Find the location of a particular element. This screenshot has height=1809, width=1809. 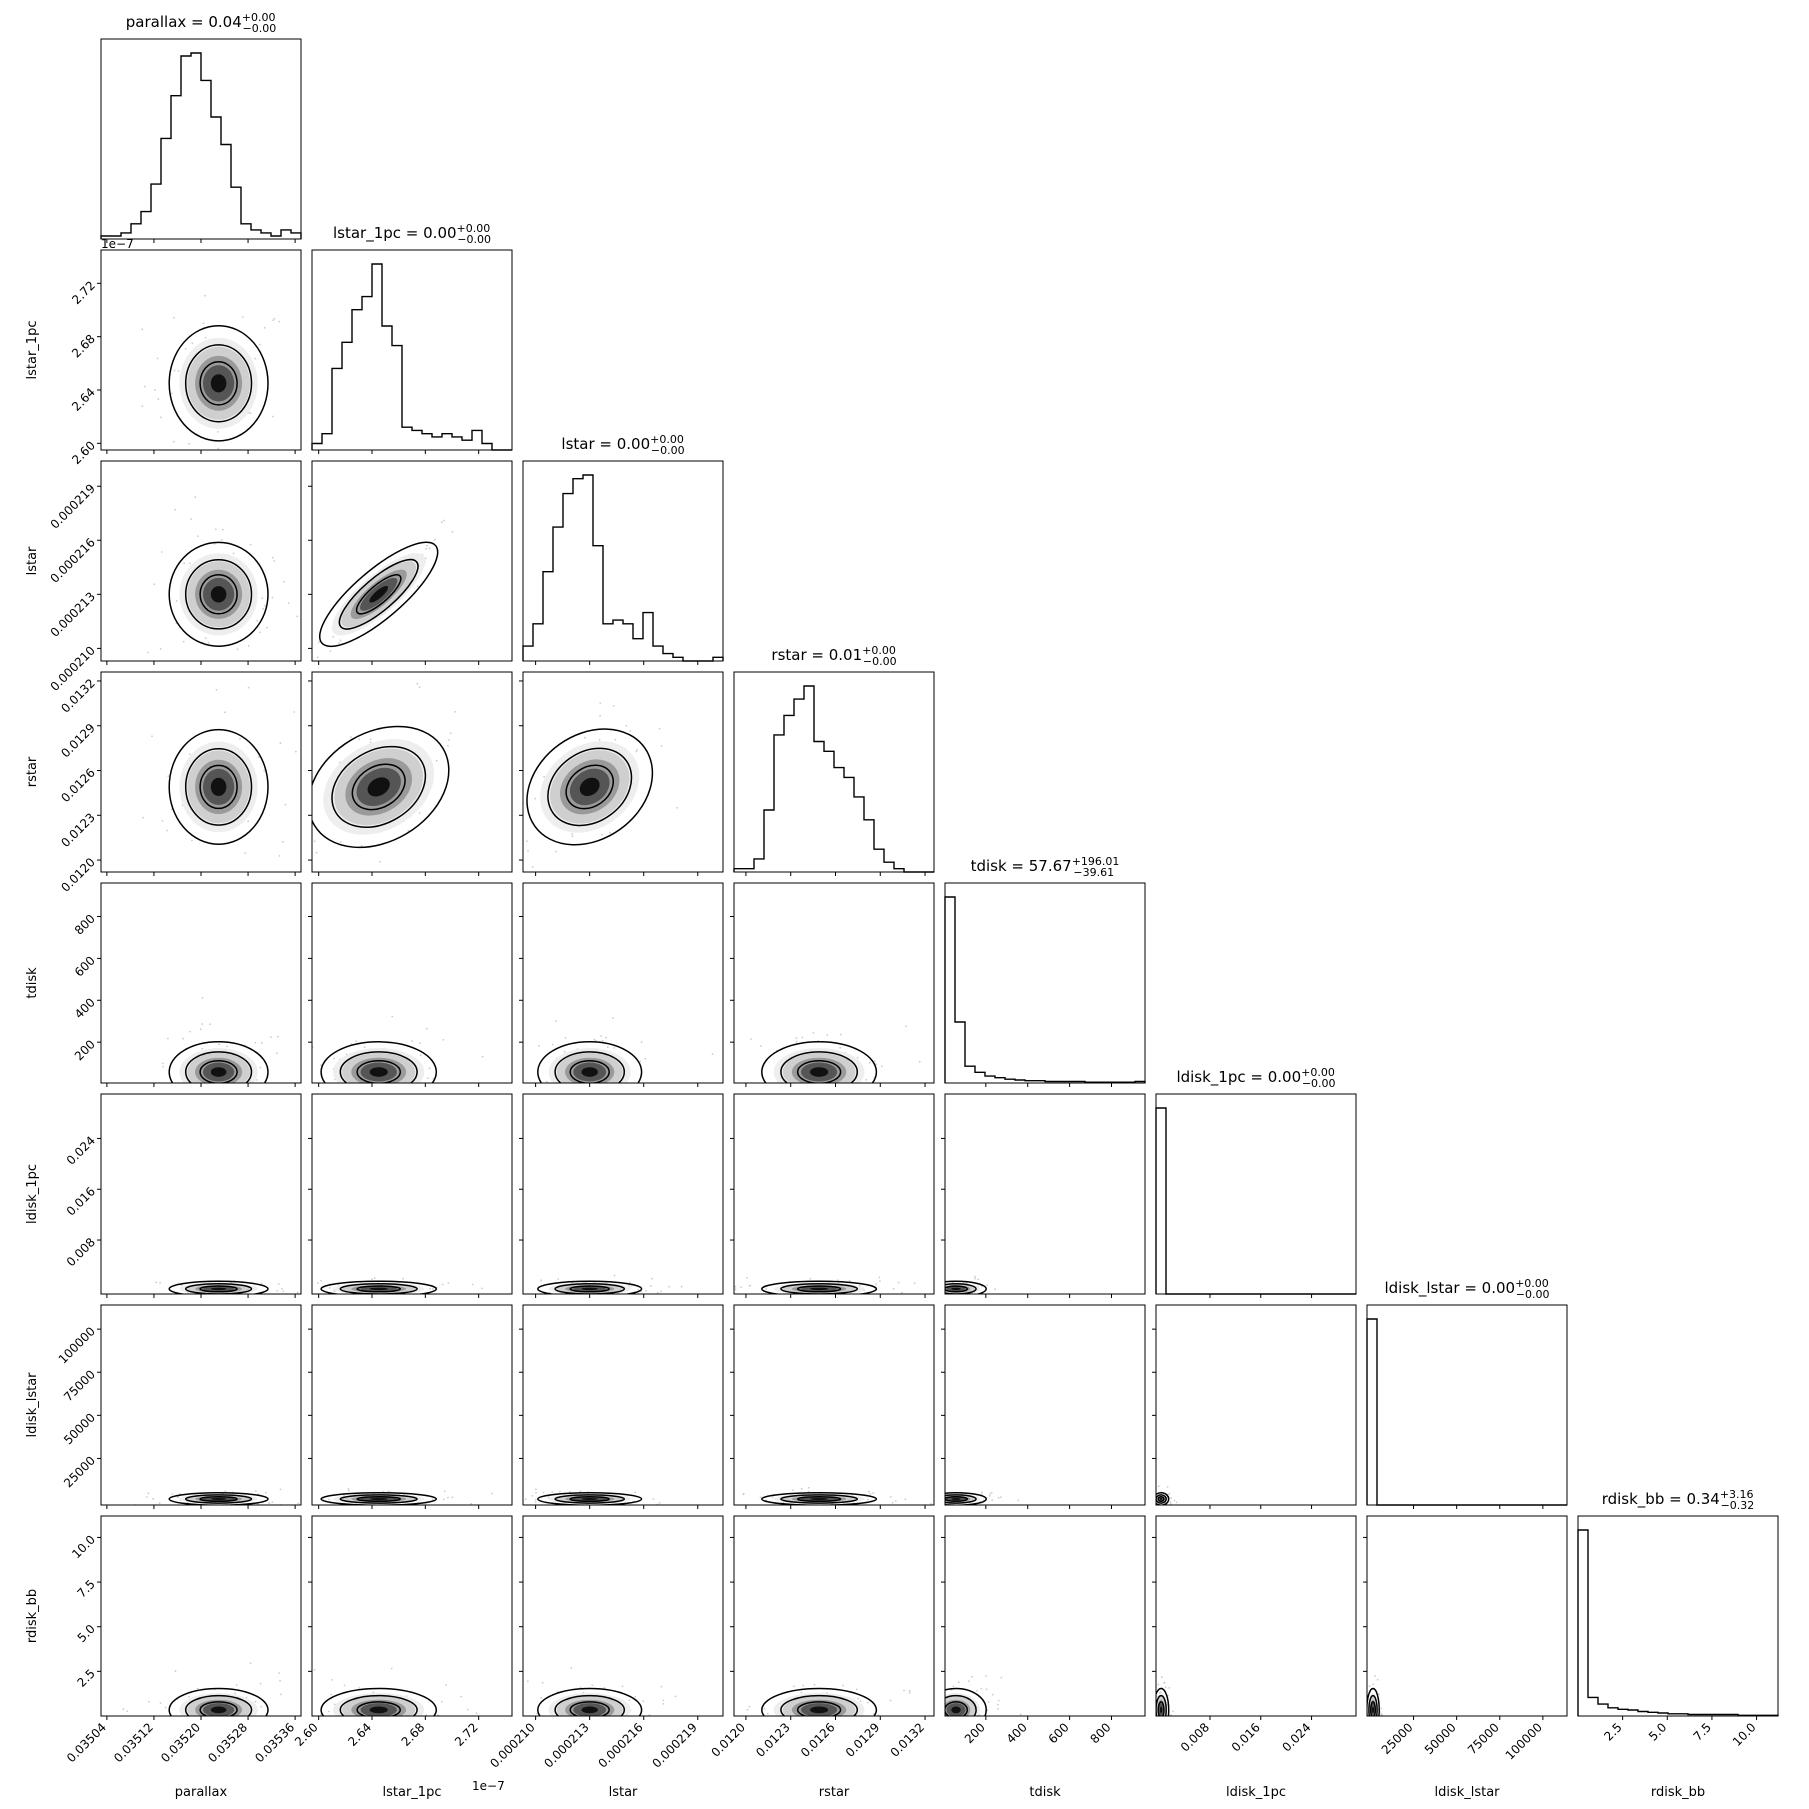

panel-ldisk_1pc-tdisk is located at coordinates (1038, 1195).